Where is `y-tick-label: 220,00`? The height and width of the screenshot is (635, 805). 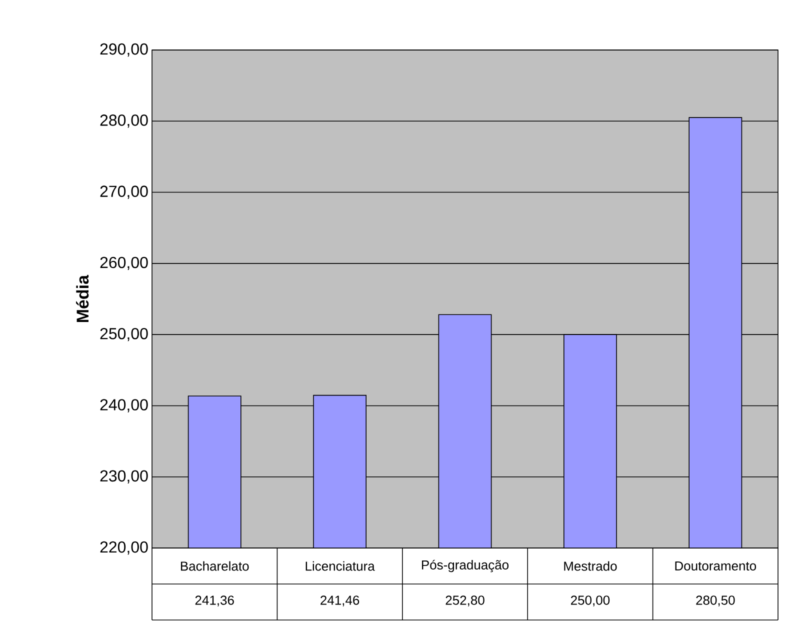
y-tick-label: 220,00 is located at coordinates (124, 548).